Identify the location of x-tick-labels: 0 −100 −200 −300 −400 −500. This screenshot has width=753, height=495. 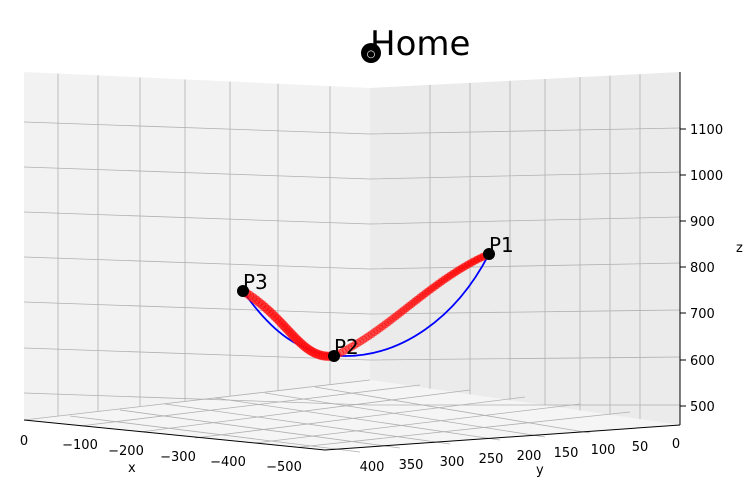
(161, 454).